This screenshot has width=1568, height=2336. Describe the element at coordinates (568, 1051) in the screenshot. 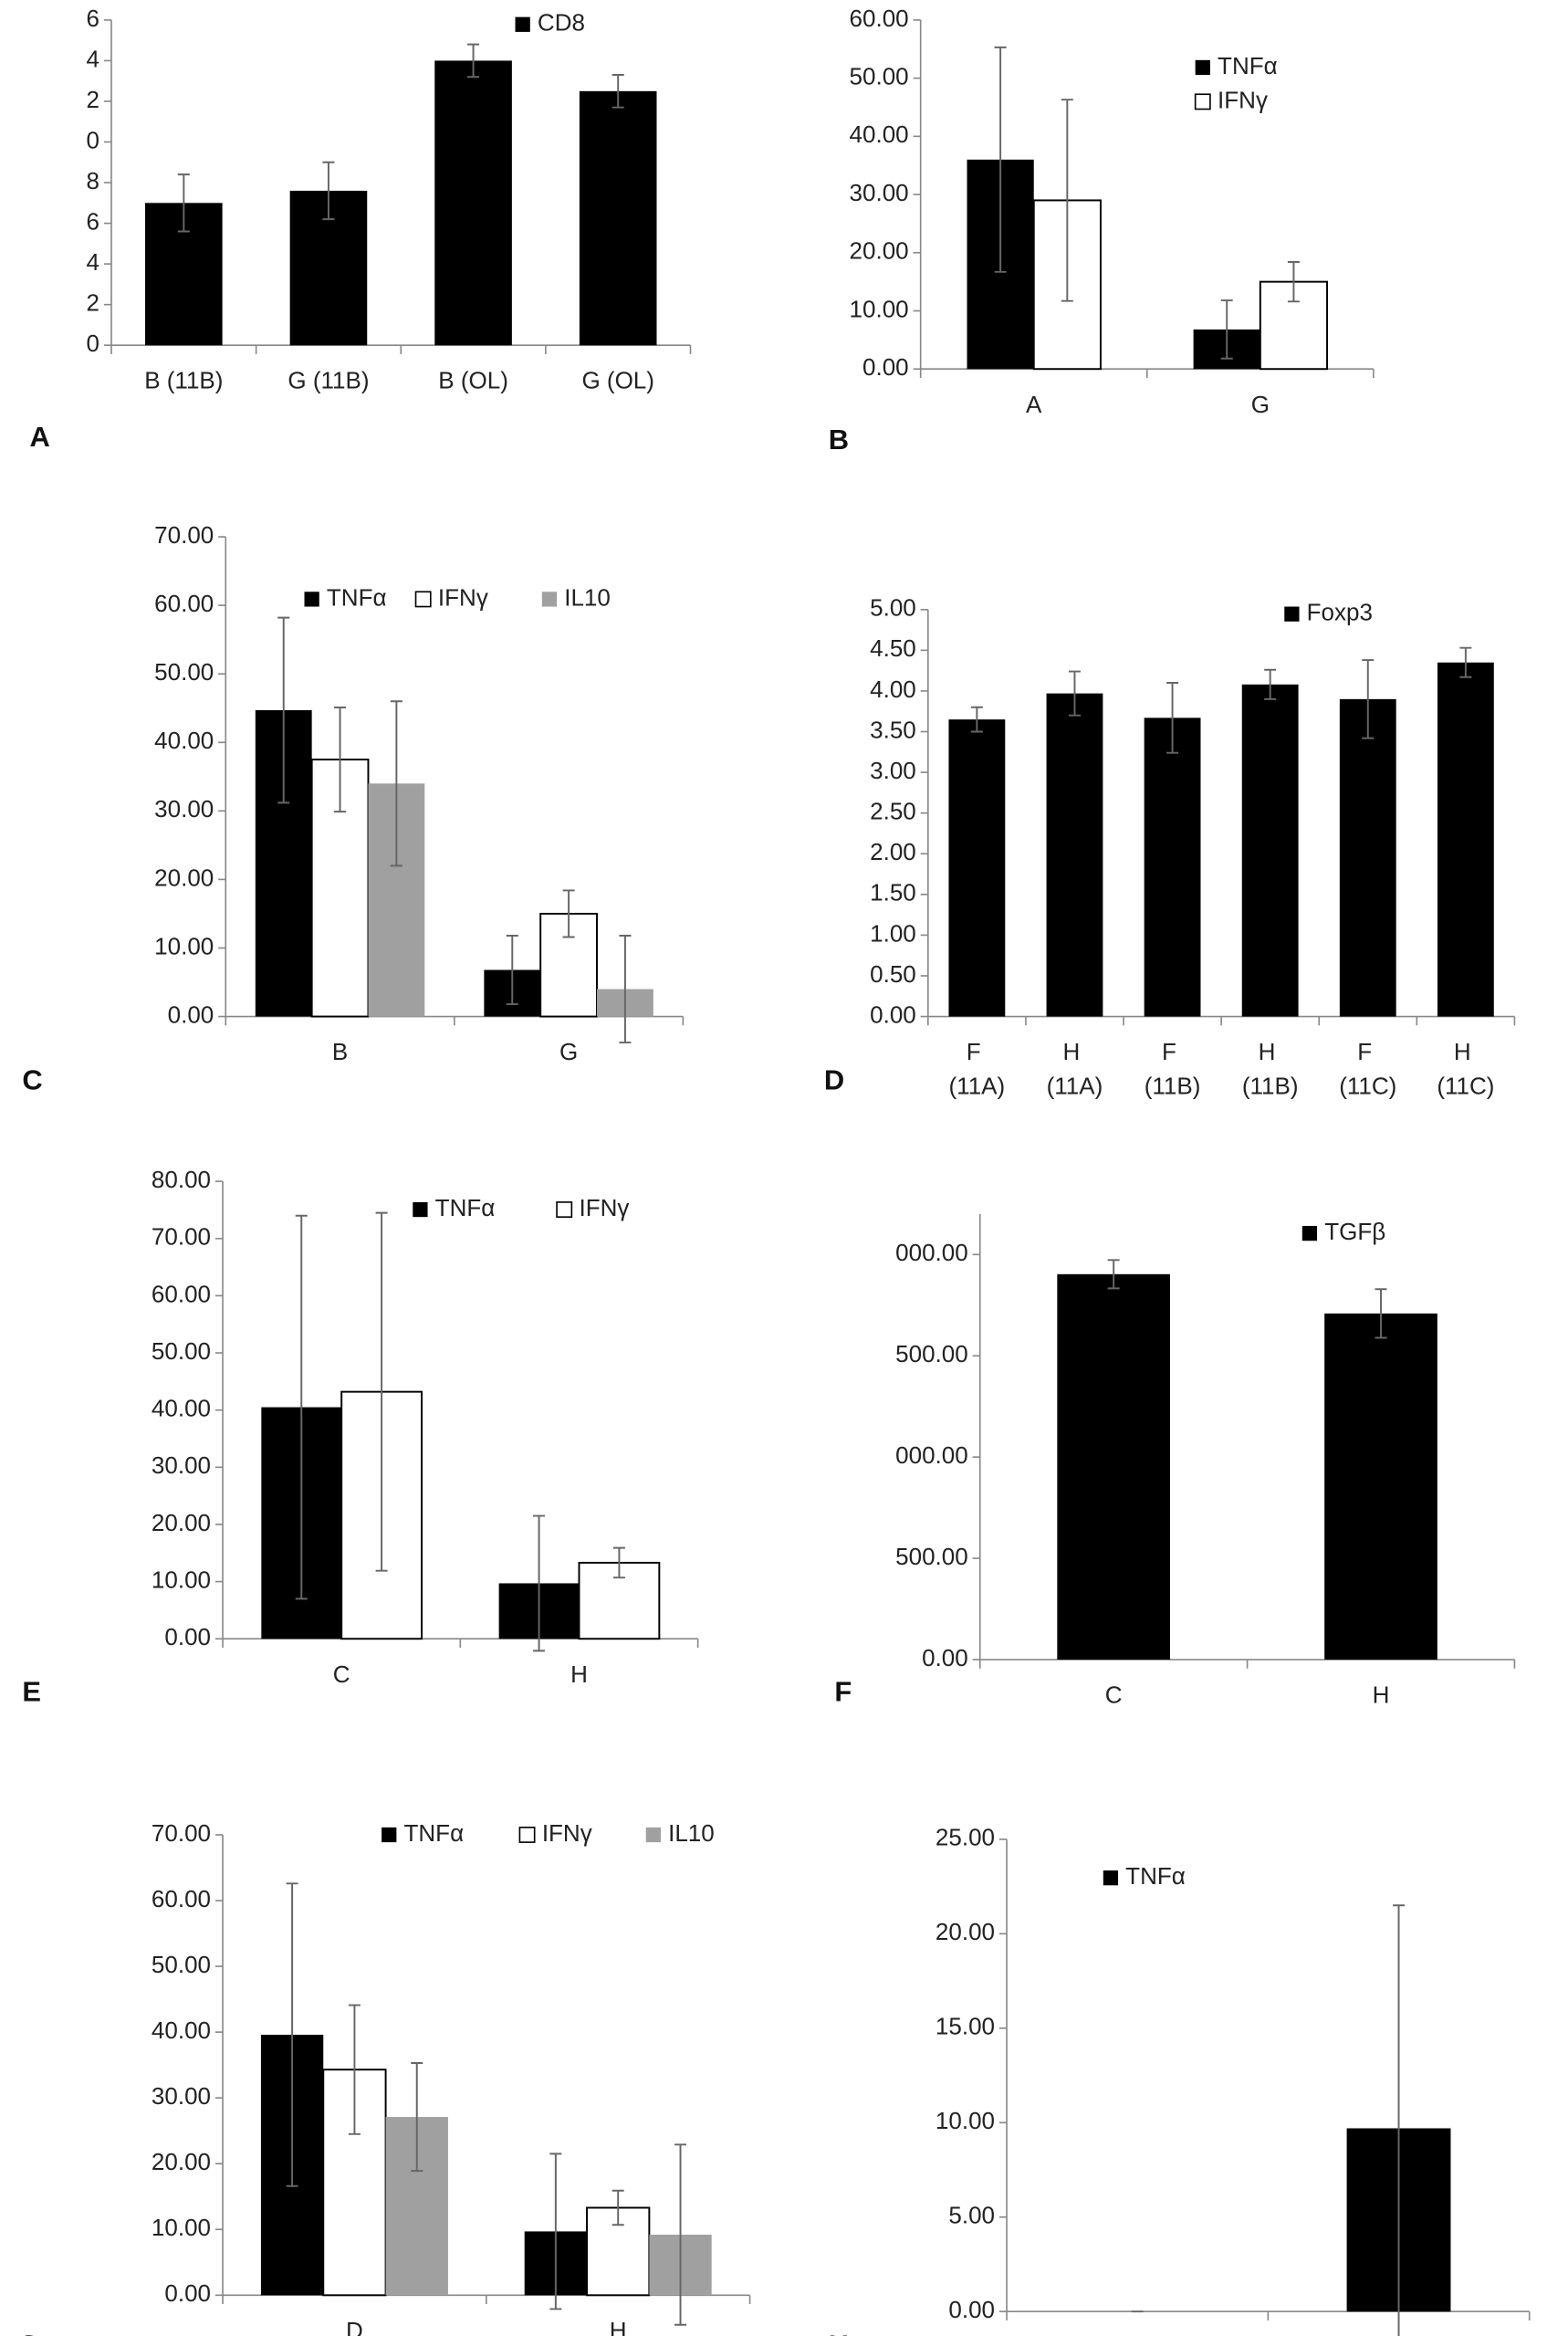

I see `x-tick-label: G` at that location.